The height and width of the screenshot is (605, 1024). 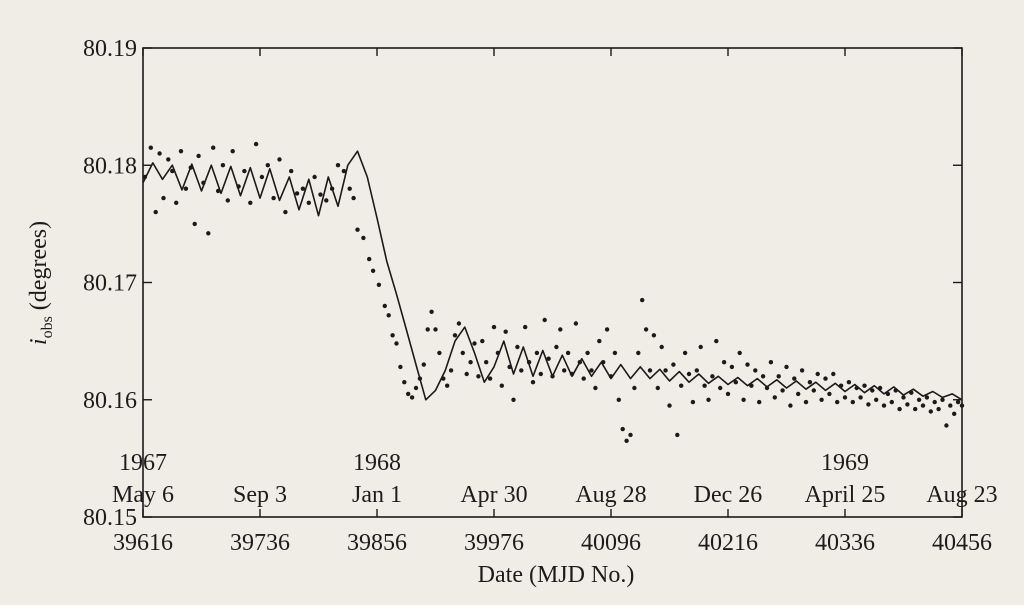 What do you see at coordinates (377, 495) in the screenshot?
I see `x-tick-label-date: Jan 1` at bounding box center [377, 495].